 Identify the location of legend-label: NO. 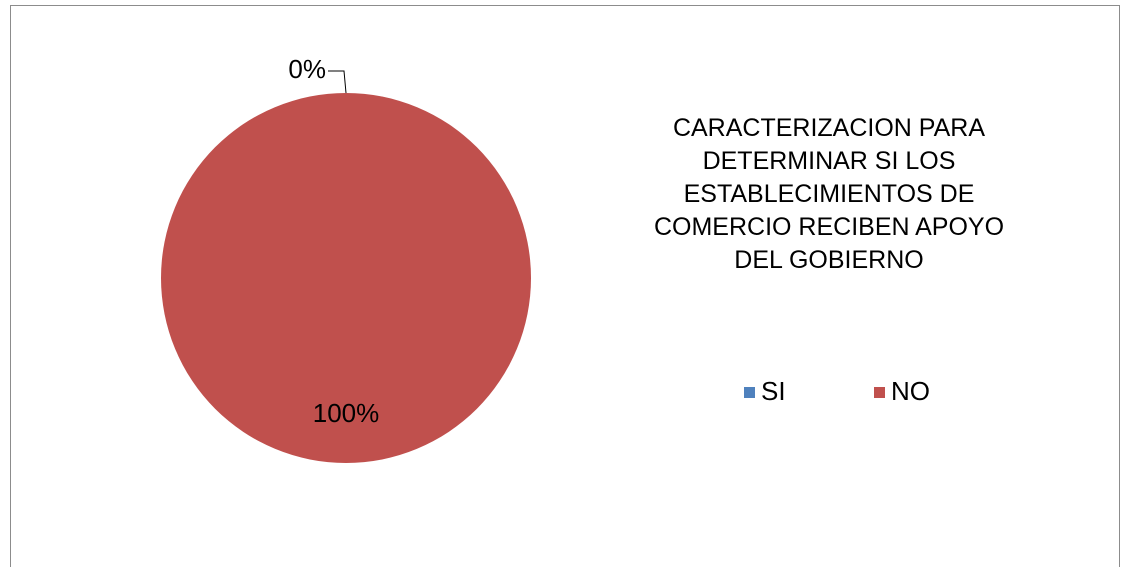
(910, 391).